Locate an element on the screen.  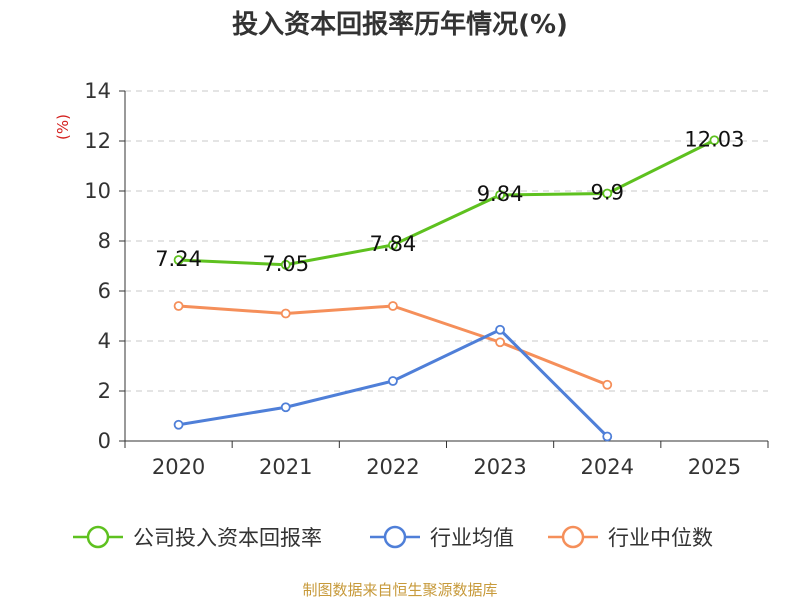
data-label: 7.24 is located at coordinates (178, 259).